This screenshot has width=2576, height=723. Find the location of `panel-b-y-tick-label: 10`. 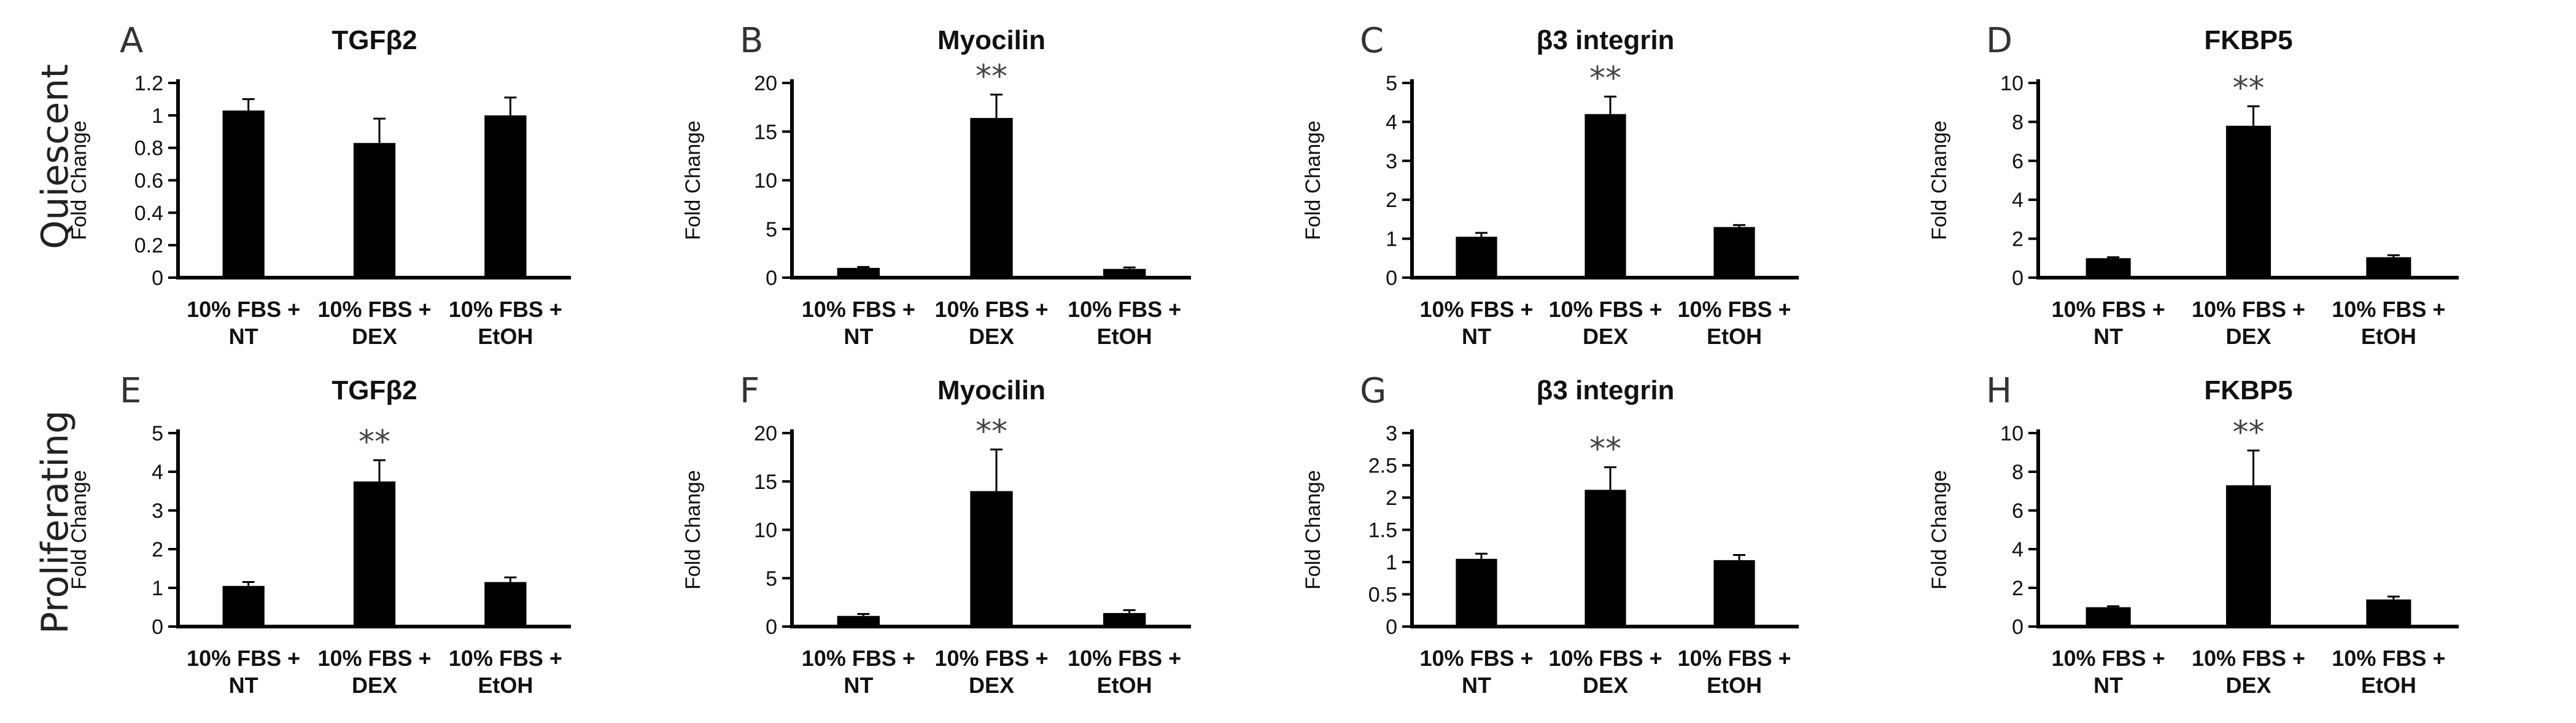

panel-b-y-tick-label: 10 is located at coordinates (765, 181).